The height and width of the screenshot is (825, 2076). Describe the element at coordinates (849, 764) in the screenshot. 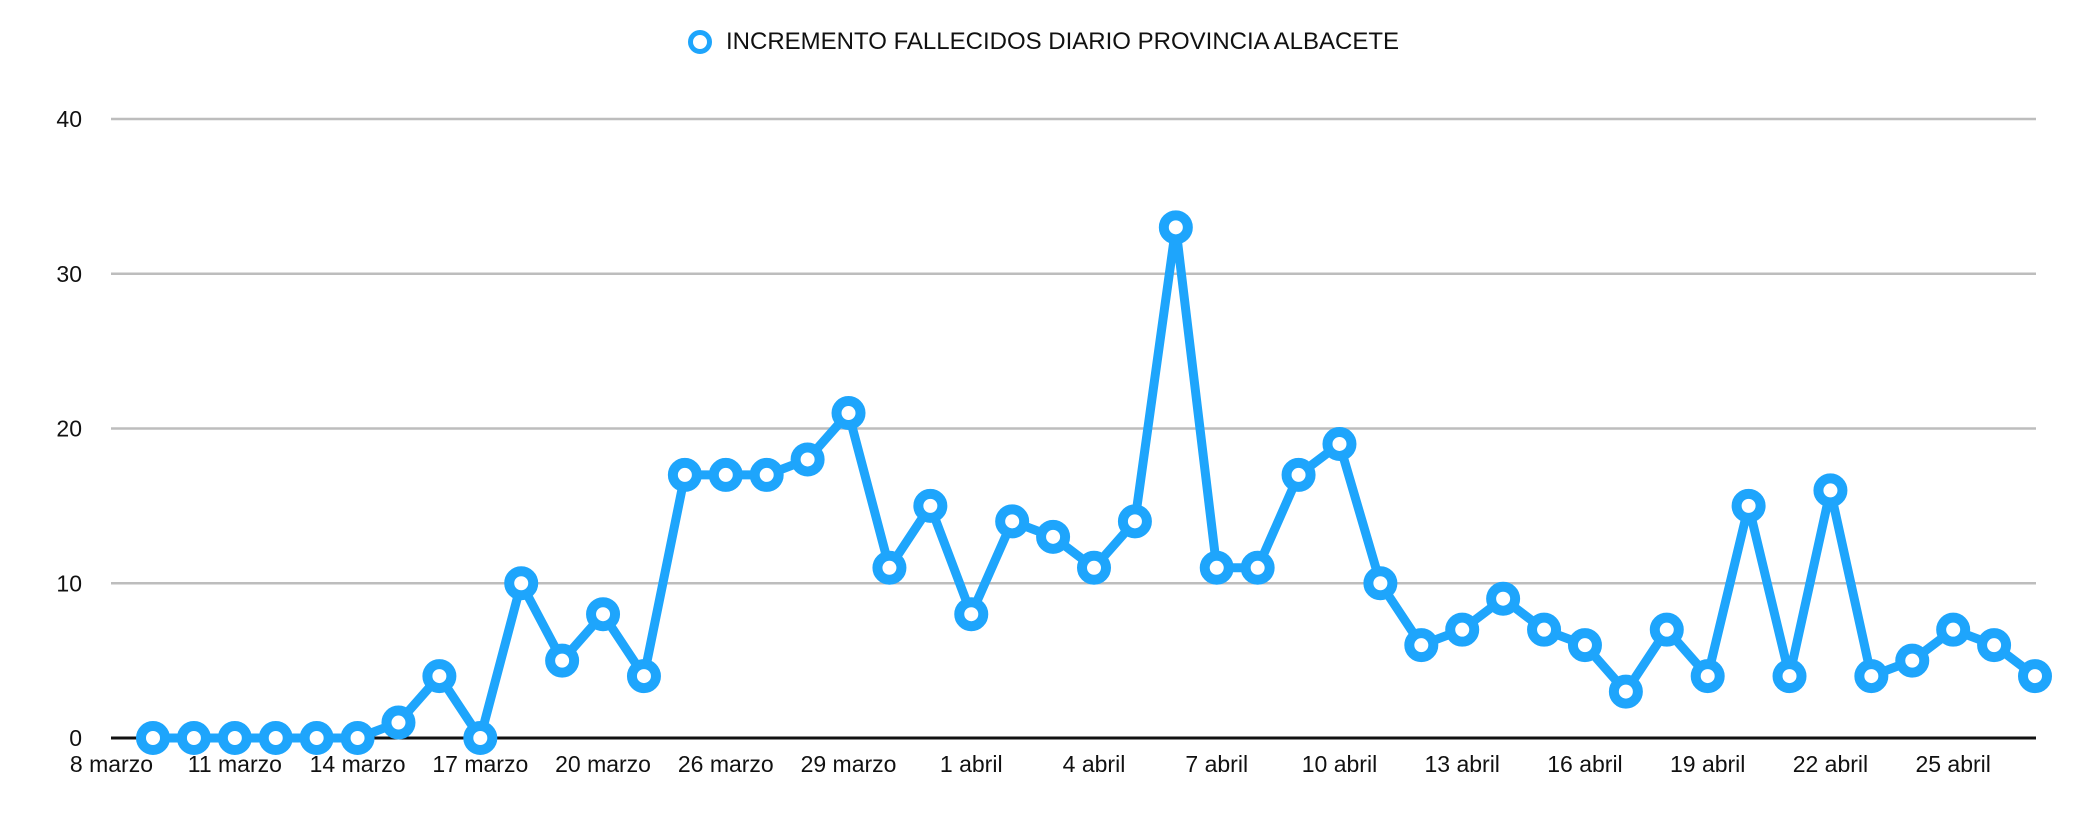

I see `x-tick-label: 29 marzo` at that location.